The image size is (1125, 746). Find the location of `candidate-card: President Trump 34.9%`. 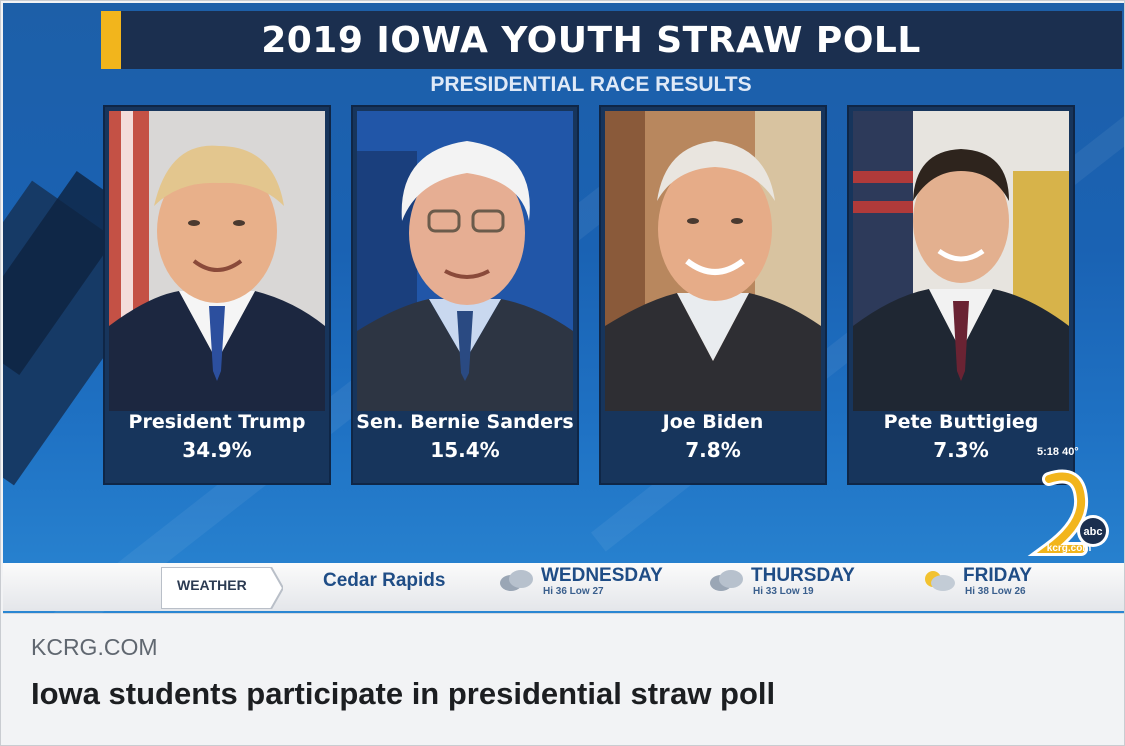

candidate-card: President Trump 34.9% is located at coordinates (217, 295).